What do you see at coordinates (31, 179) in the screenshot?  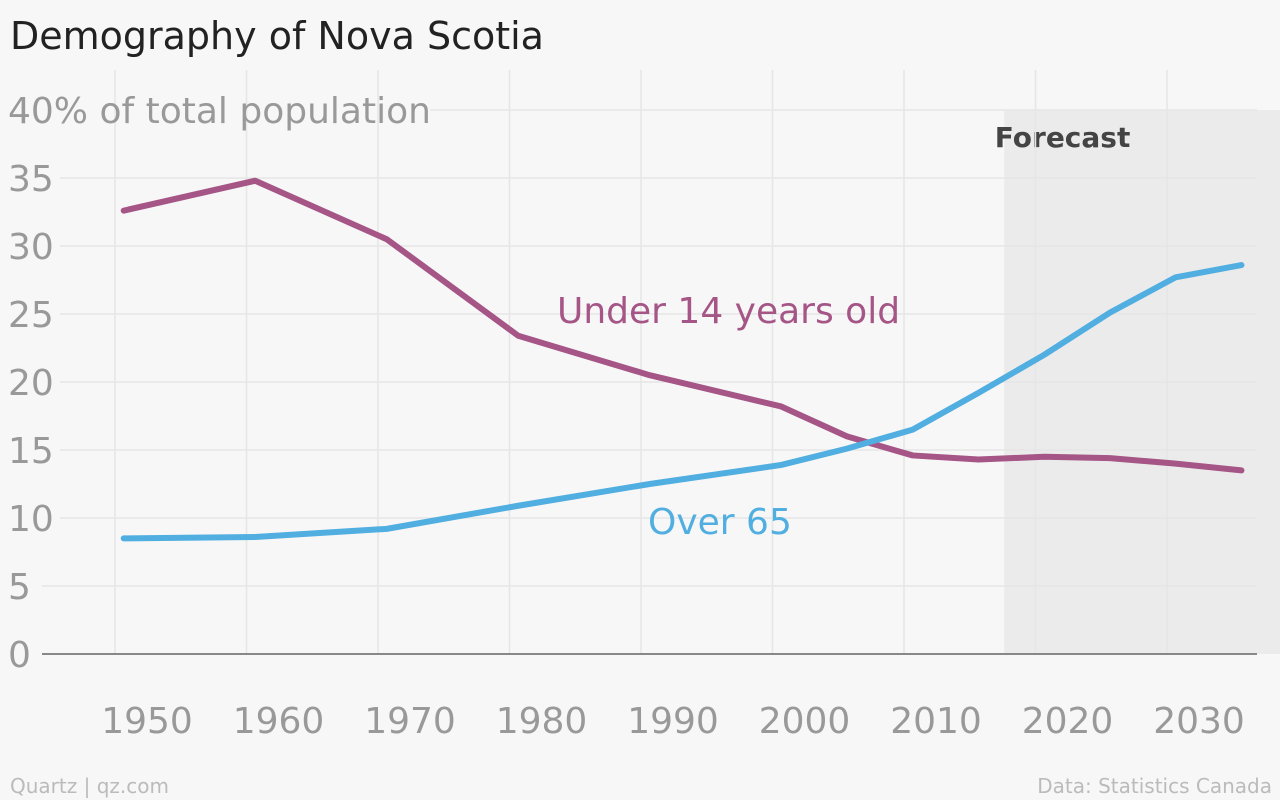 I see `y-tick-label: 35` at bounding box center [31, 179].